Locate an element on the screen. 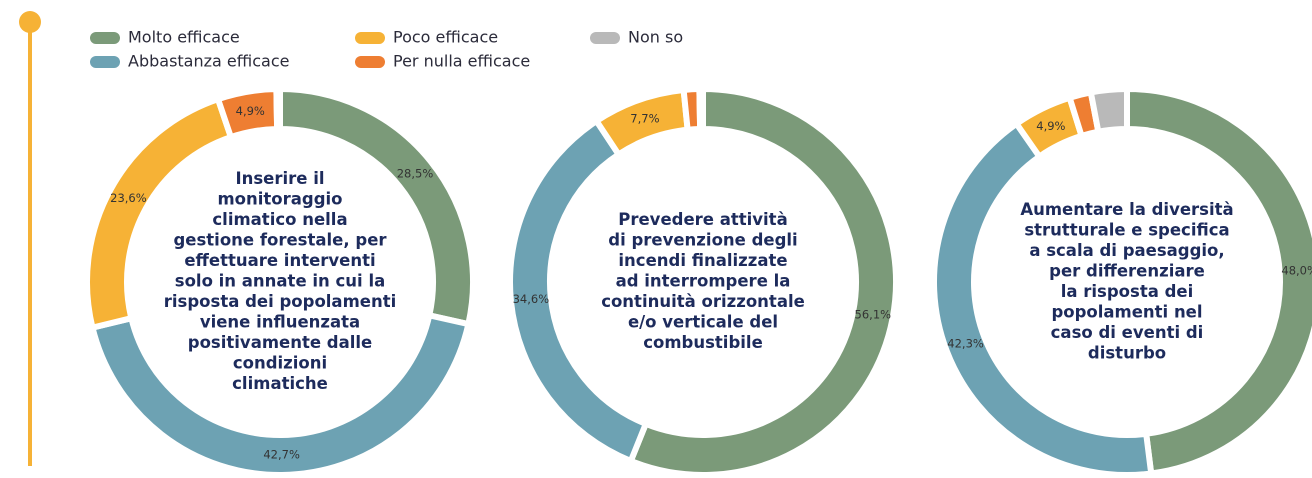 This screenshot has height=478, width=1312. value-label: 56,1% is located at coordinates (873, 314).